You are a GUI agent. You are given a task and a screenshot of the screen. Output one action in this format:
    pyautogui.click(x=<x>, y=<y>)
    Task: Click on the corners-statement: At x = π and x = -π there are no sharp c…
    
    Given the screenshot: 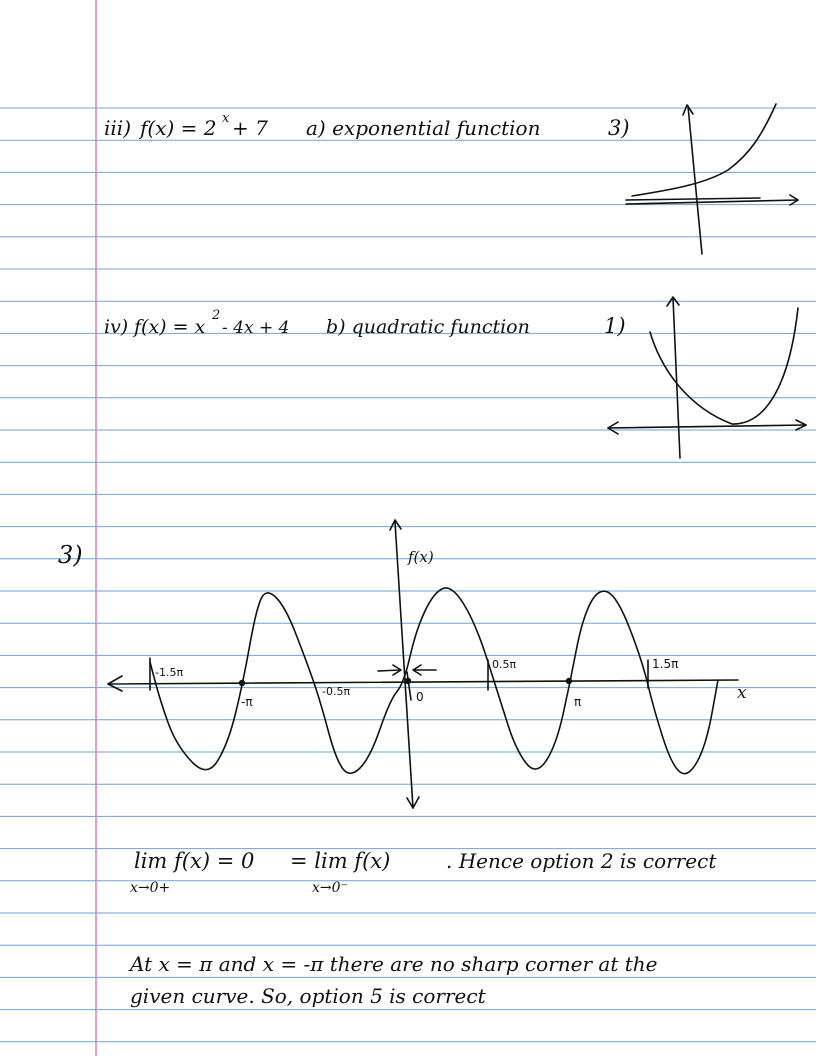 What is the action you would take?
    pyautogui.click(x=392, y=980)
    